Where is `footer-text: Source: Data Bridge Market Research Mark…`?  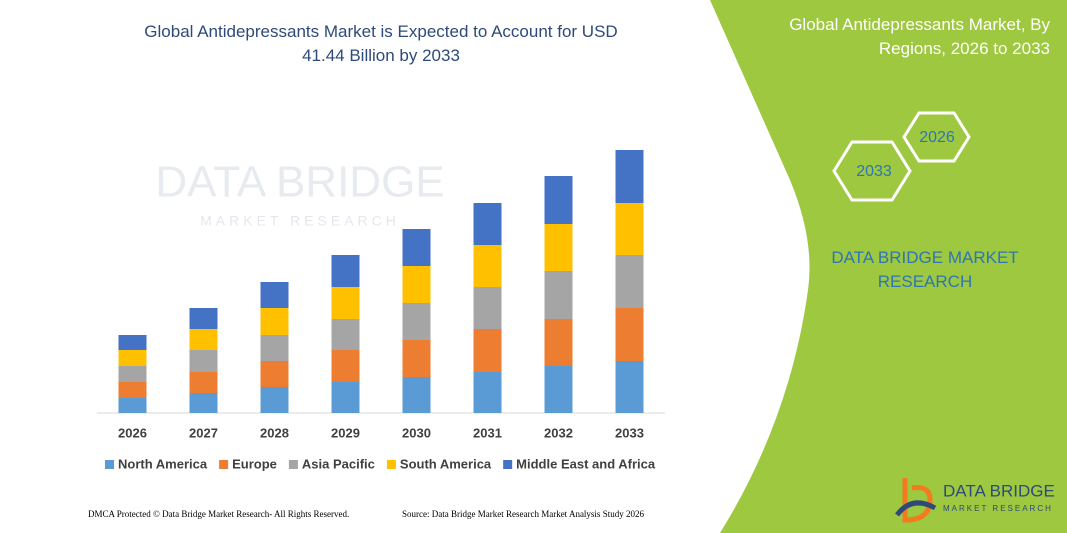 footer-text: Source: Data Bridge Market Research Mark… is located at coordinates (523, 514).